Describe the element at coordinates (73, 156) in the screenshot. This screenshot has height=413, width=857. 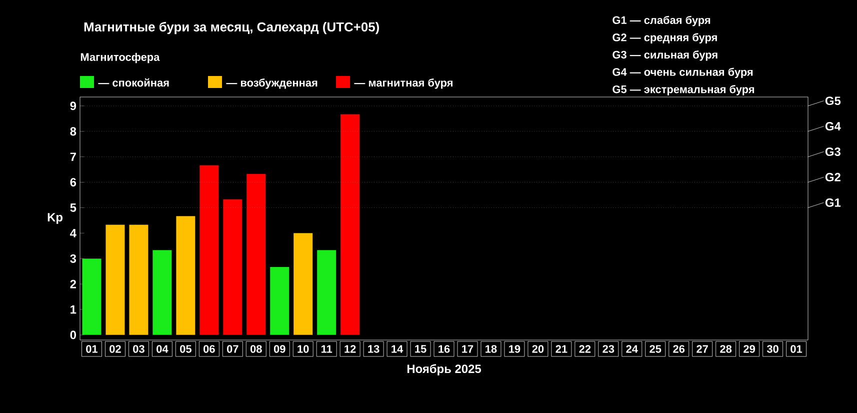
I see `y-tick-label: 7` at that location.